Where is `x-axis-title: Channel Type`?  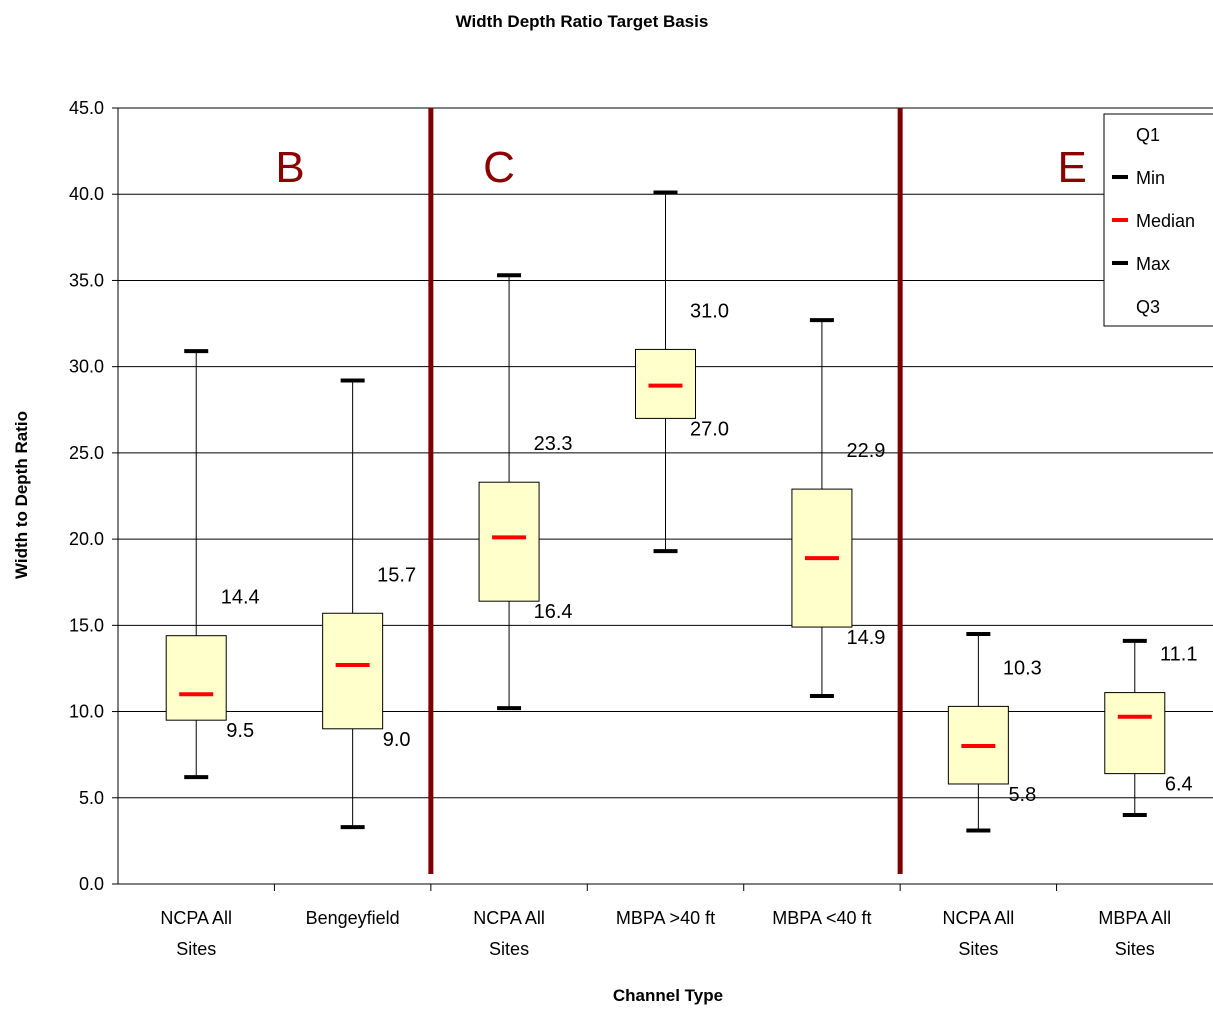
x-axis-title: Channel Type is located at coordinates (668, 995).